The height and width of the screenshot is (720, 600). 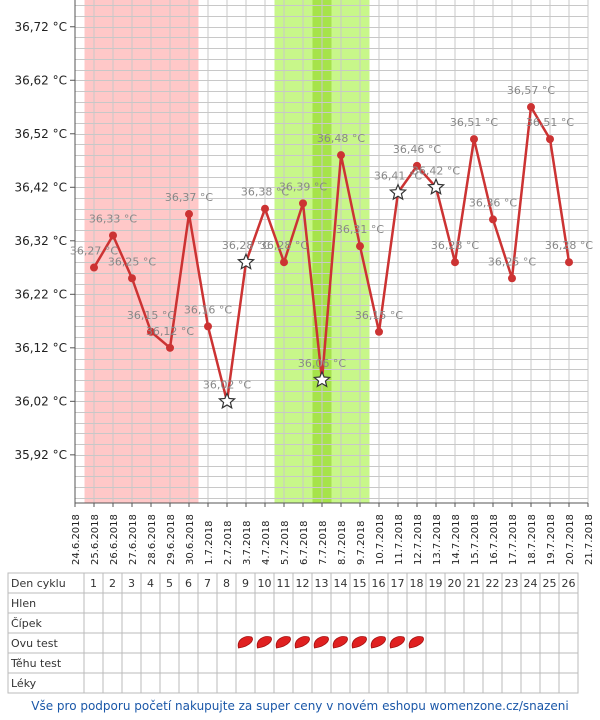 I want to click on table-day-number: 20, so click(x=455, y=583).